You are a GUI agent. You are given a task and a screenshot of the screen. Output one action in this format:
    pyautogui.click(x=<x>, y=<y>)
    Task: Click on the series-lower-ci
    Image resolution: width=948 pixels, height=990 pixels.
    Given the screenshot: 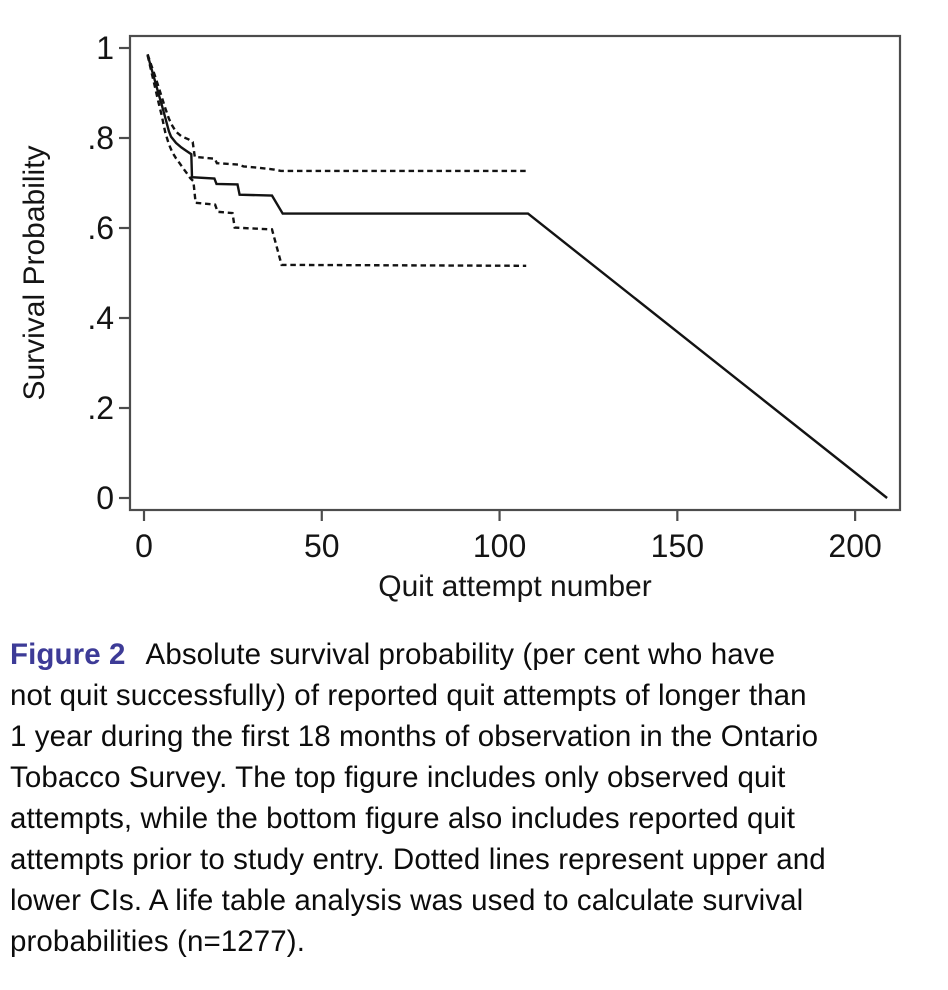 What is the action you would take?
    pyautogui.click(x=336, y=160)
    